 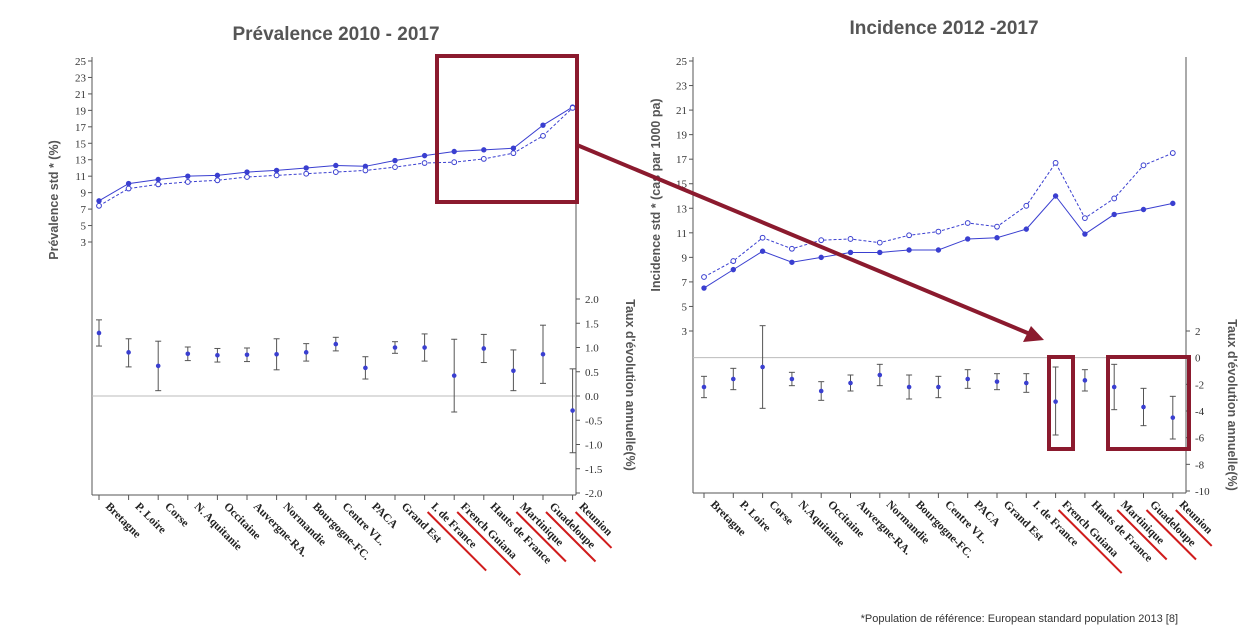 What do you see at coordinates (81, 161) in the screenshot?
I see `left-tick-label: 13` at bounding box center [81, 161].